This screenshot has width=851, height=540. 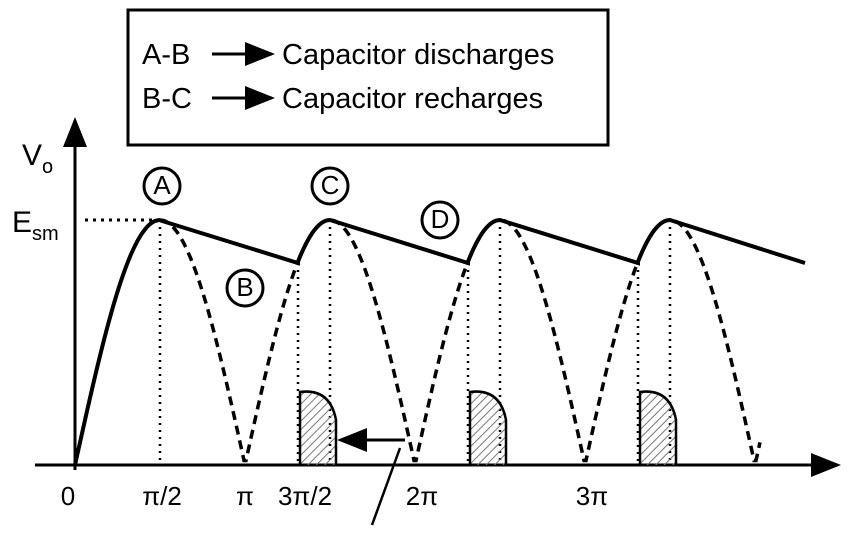 I want to click on x-label: 3π, so click(x=592, y=496).